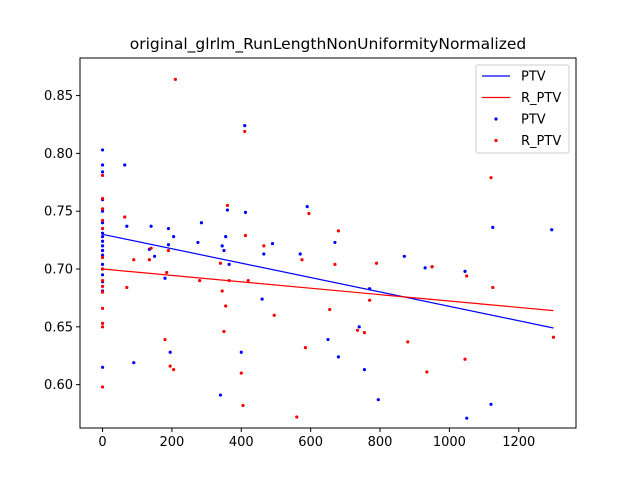 The height and width of the screenshot is (480, 640). I want to click on legend-marker-ptv, so click(496, 119).